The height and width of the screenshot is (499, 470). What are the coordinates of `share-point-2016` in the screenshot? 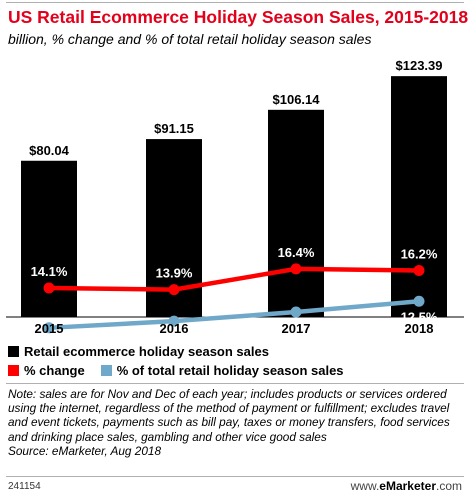 It's located at (174, 321).